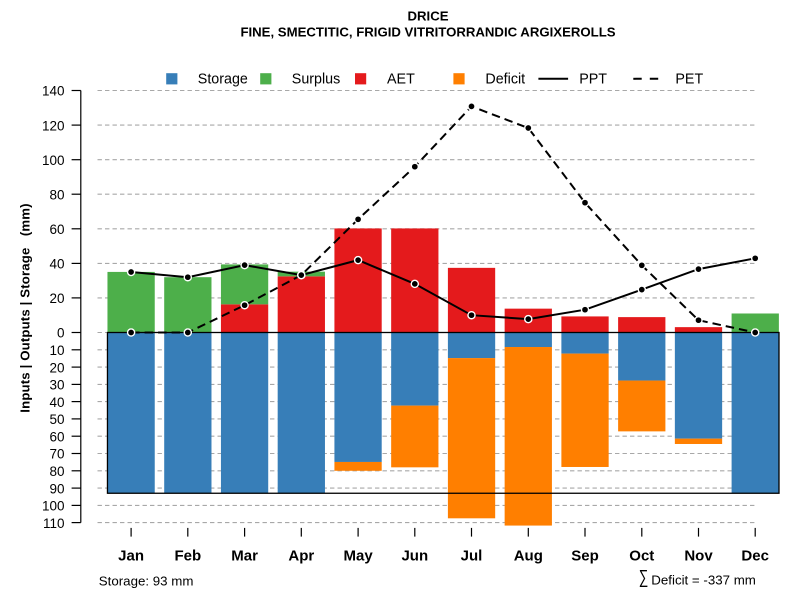 The image size is (800, 605). What do you see at coordinates (146, 581) in the screenshot?
I see `svg-text: Storage: 93 mm` at bounding box center [146, 581].